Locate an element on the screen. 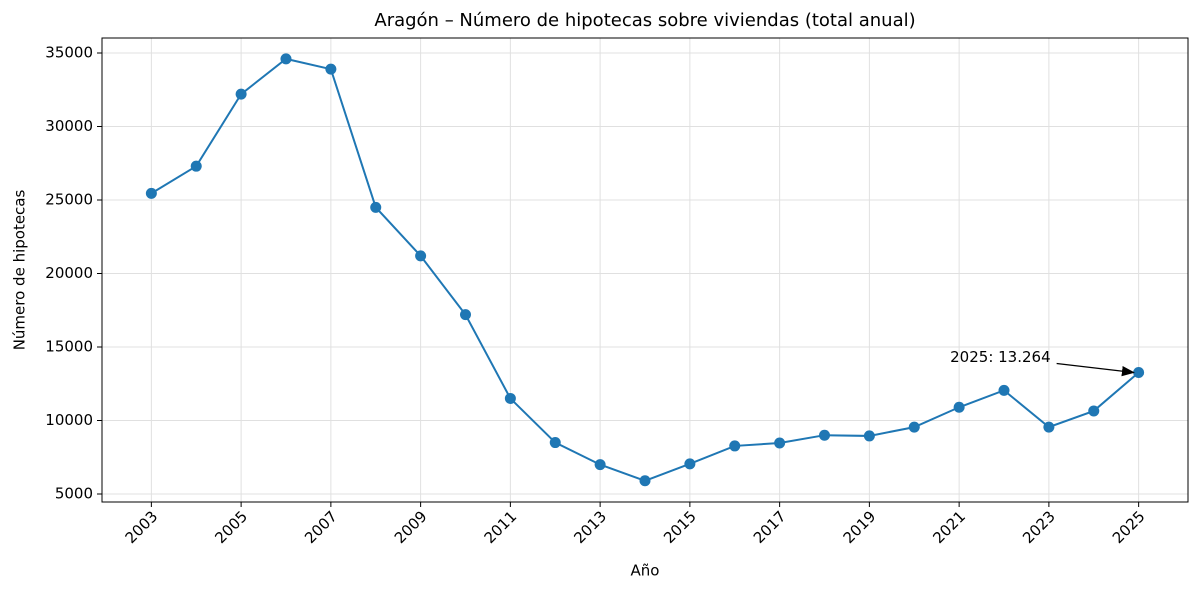 This screenshot has width=1200, height=596. y-axis-label: Número de hipotecas is located at coordinates (20, 270).